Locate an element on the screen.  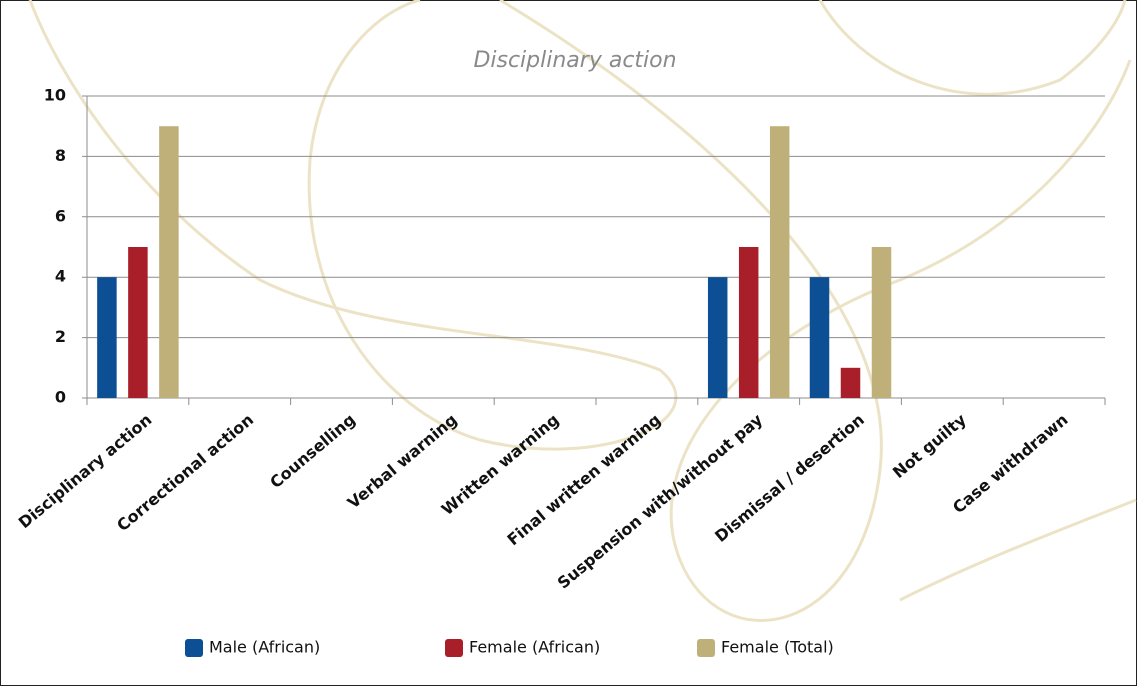
y-tick-label: 6 is located at coordinates (60, 215).